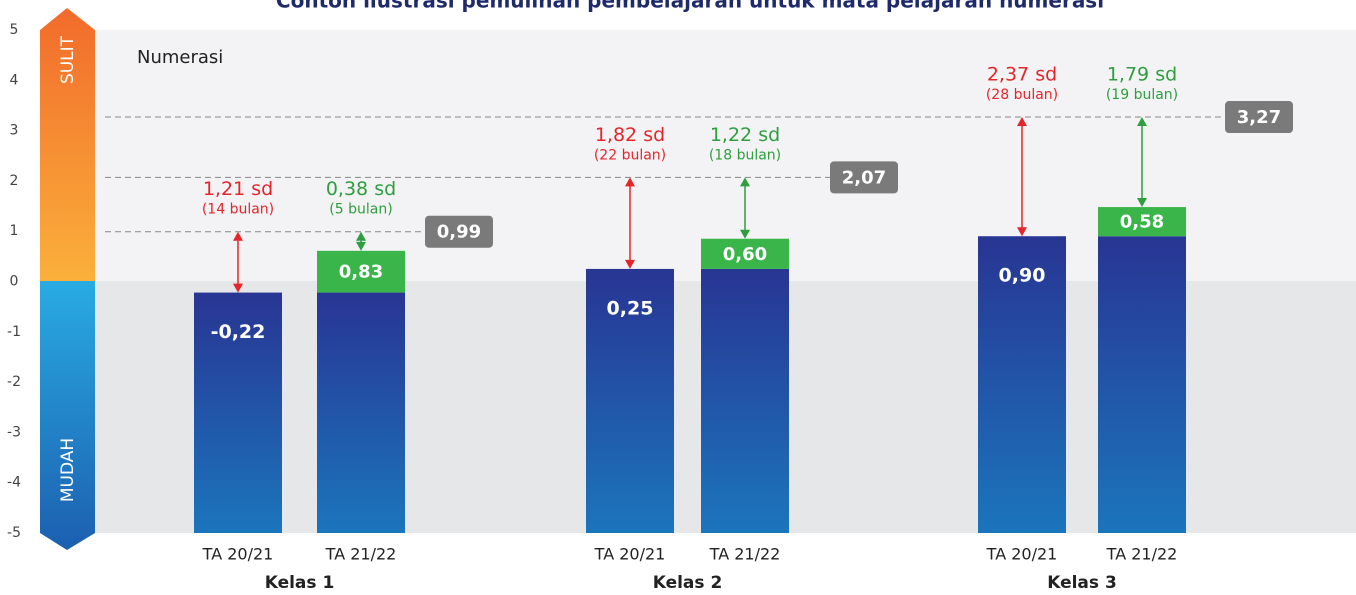  What do you see at coordinates (180, 57) in the screenshot?
I see `subtitle: Numerasi` at bounding box center [180, 57].